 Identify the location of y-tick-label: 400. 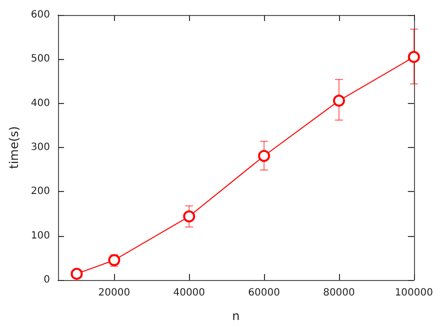
(40, 103).